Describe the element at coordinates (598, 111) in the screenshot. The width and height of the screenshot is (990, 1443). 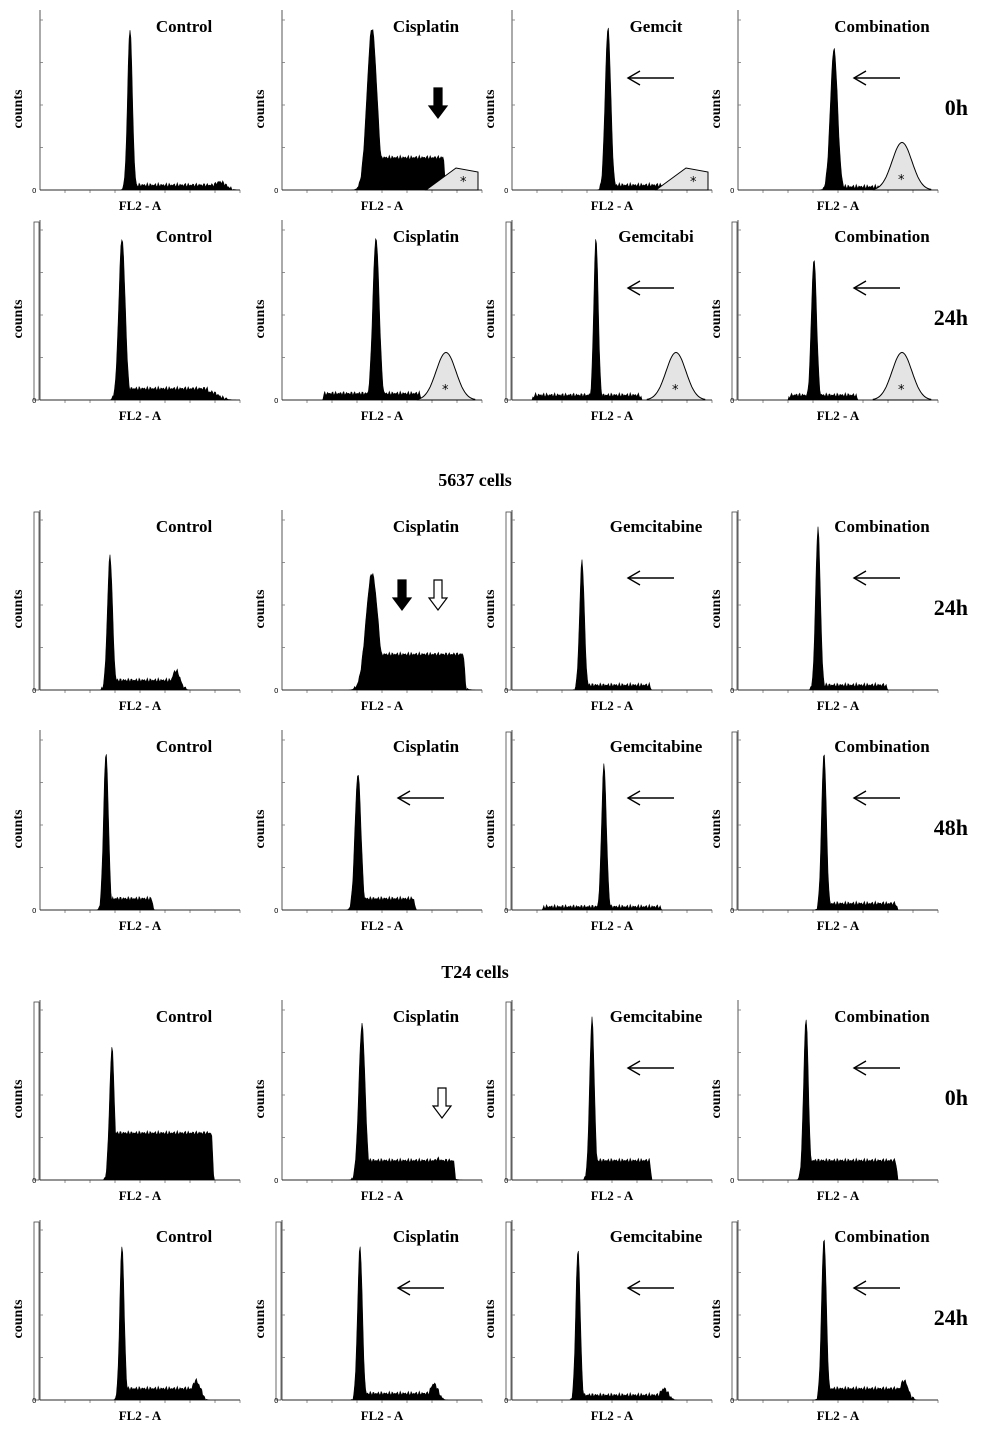
I see `histogram-panel: 0 * Gemcit counts FL2 - A` at that location.